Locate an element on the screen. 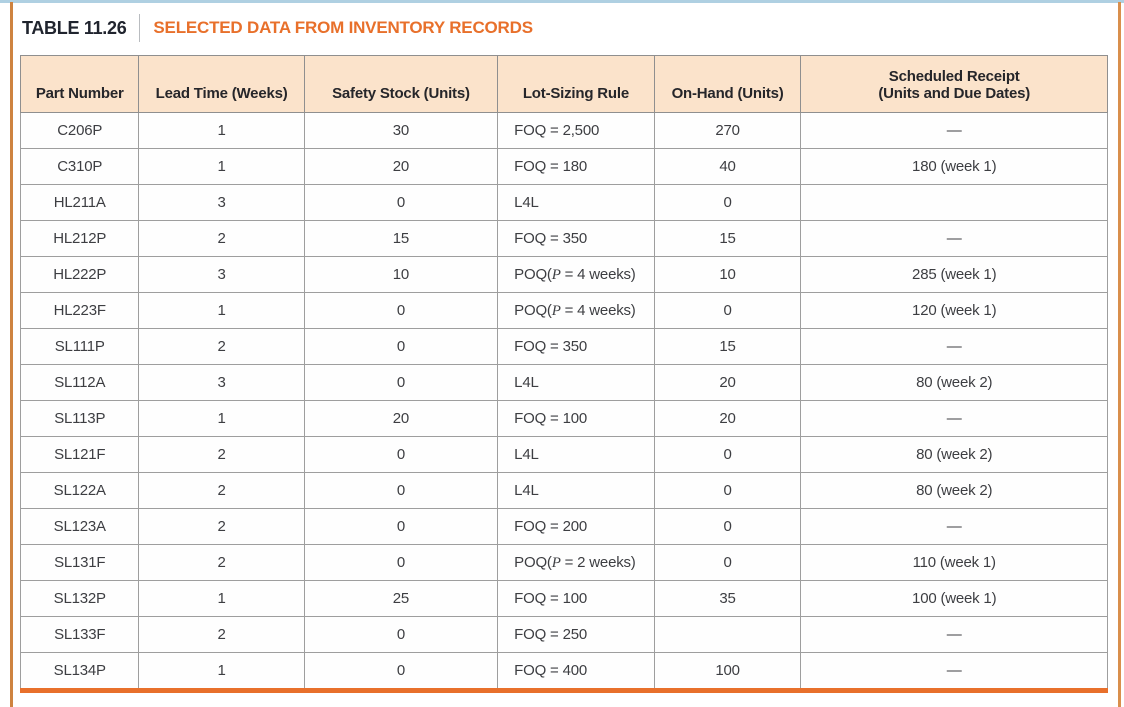 The width and height of the screenshot is (1124, 707). safety-stock-cell: 15 is located at coordinates (401, 238).